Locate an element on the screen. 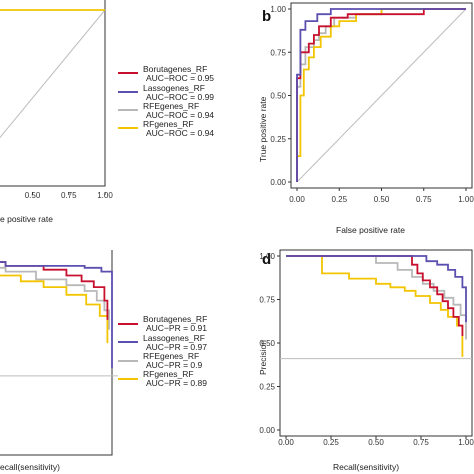  panel-d-ytick-label-1: 0.25 is located at coordinates (267, 387).